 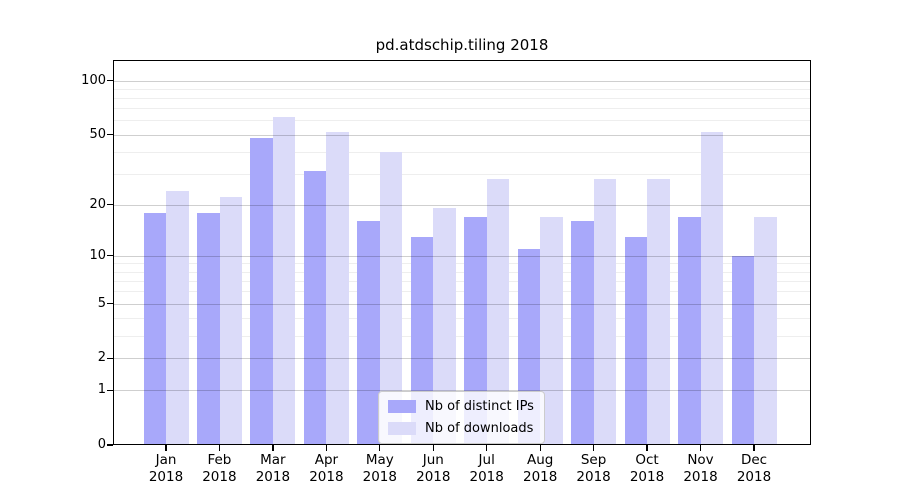 What do you see at coordinates (101, 303) in the screenshot?
I see `y-tick-label: 5` at bounding box center [101, 303].